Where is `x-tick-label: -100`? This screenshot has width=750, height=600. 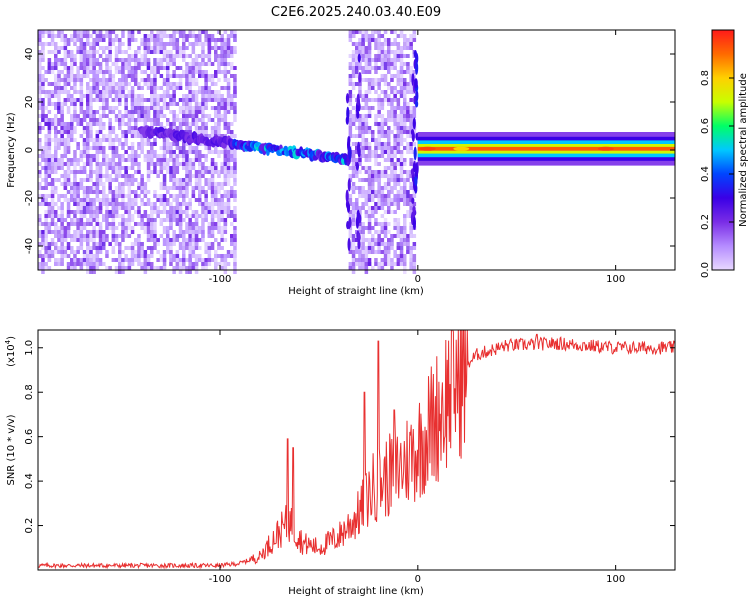 x-tick-label: -100 is located at coordinates (220, 279).